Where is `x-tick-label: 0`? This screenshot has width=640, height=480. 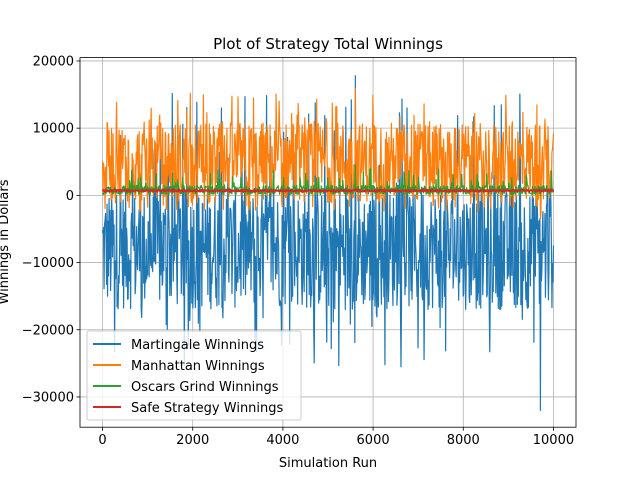
x-tick-label: 0 is located at coordinates (102, 440).